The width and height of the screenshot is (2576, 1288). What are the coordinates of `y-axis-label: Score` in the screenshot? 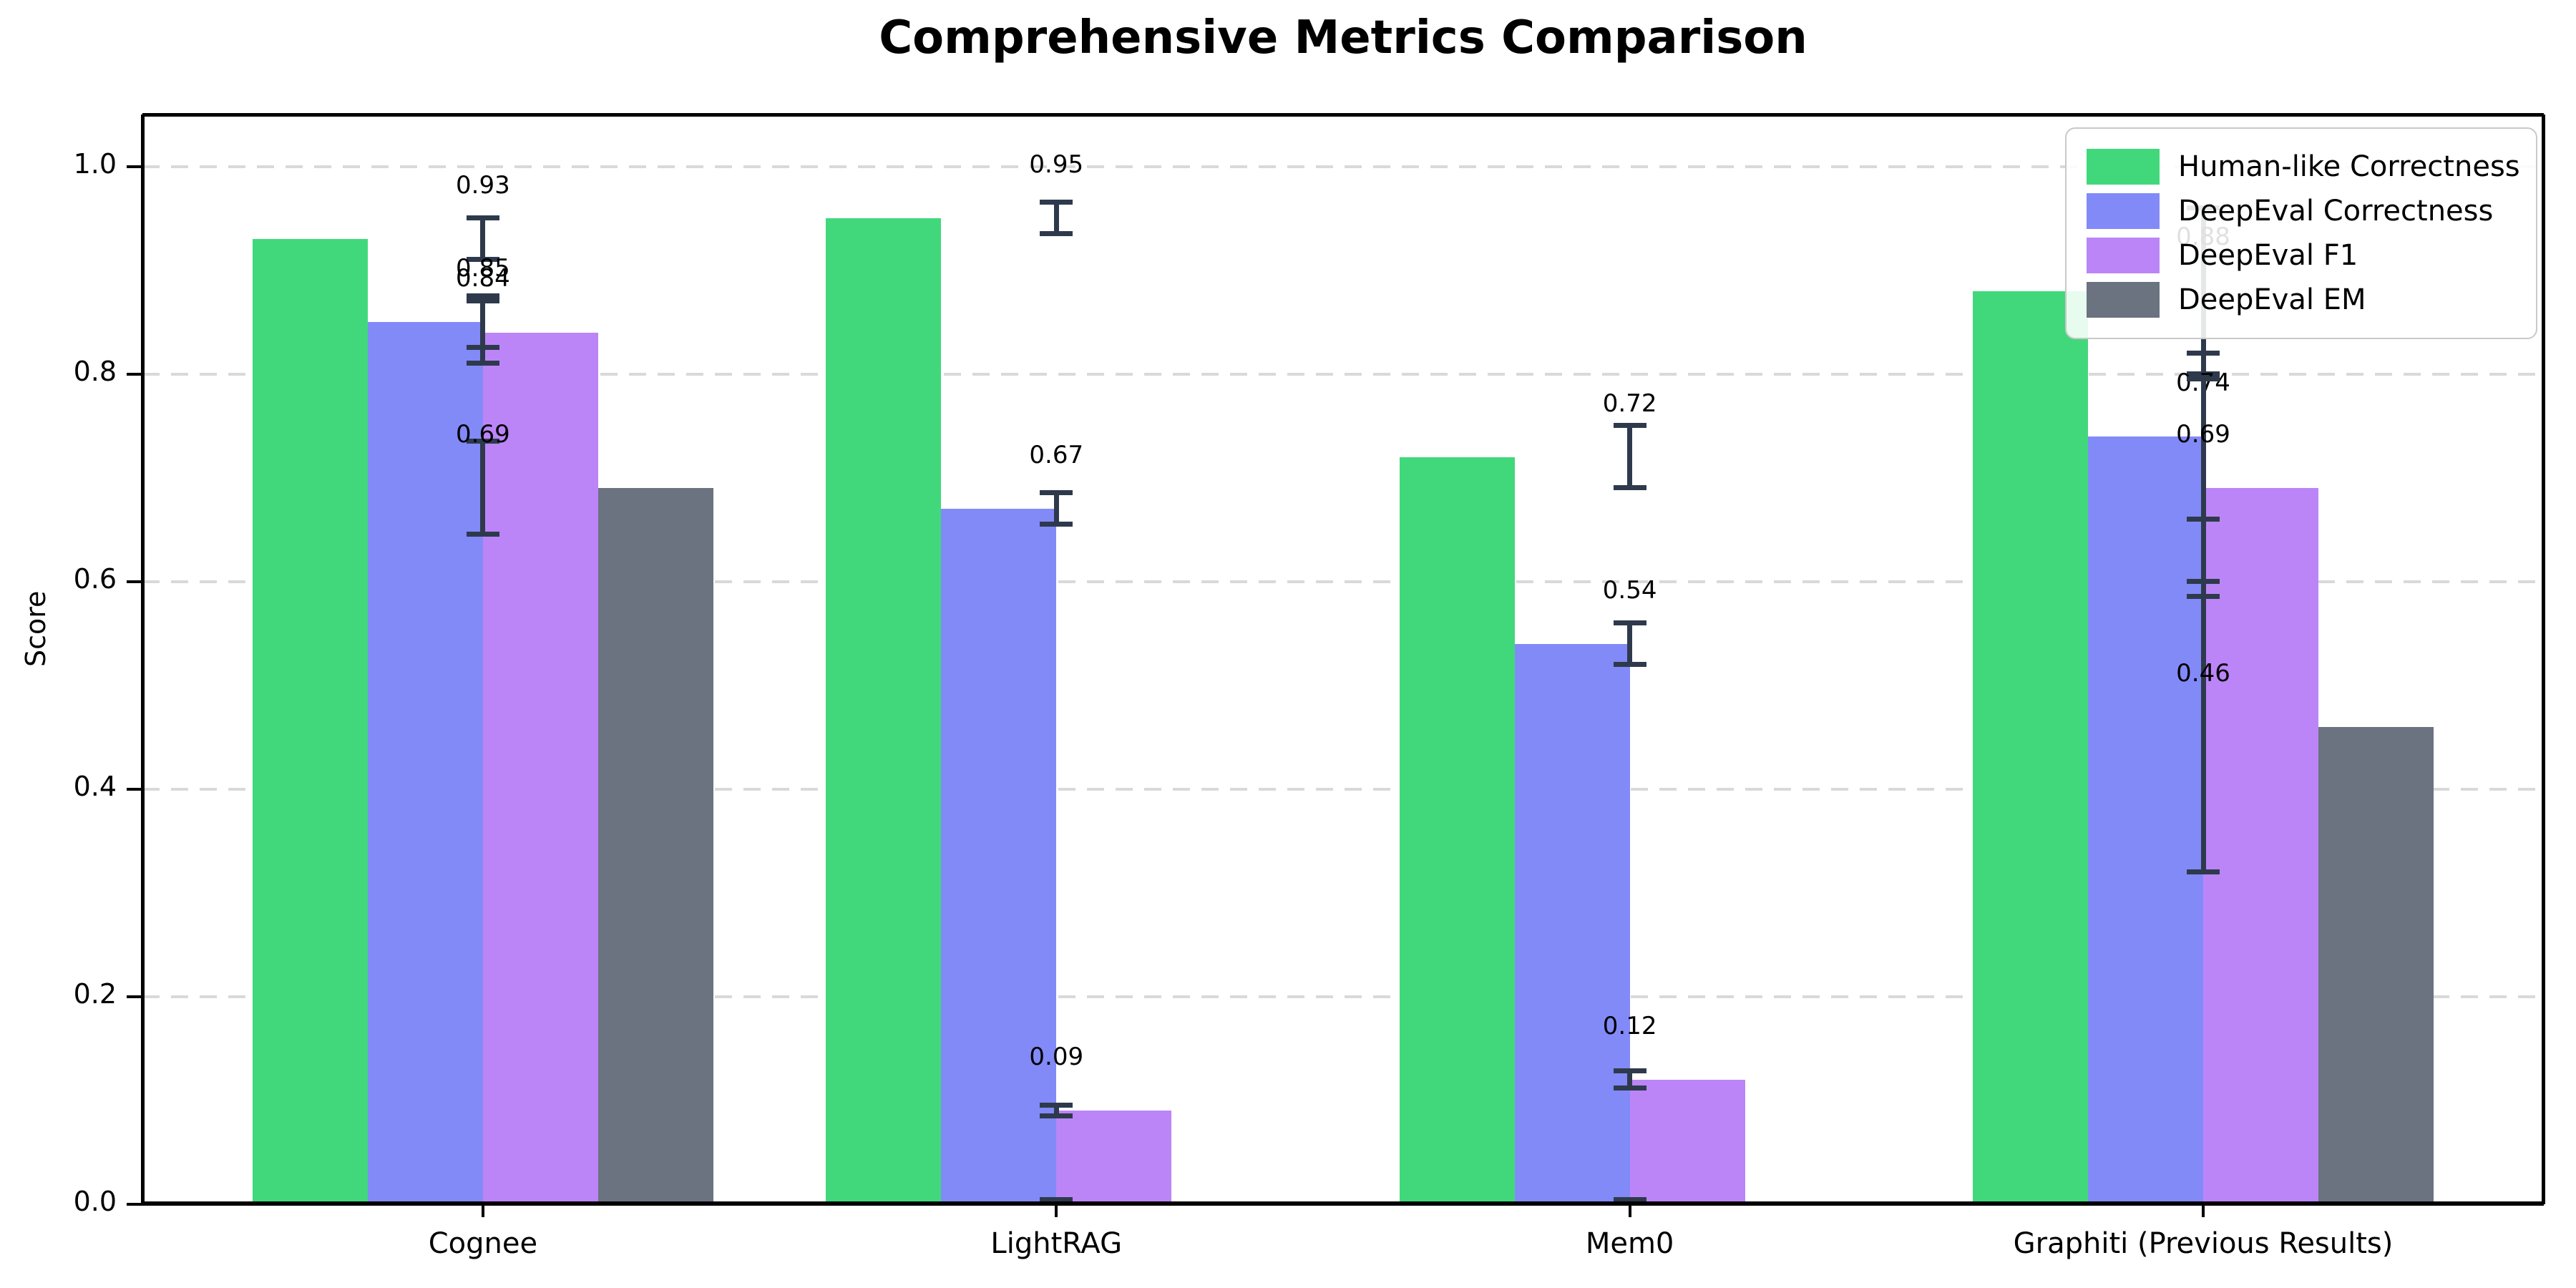 It's located at (36, 628).